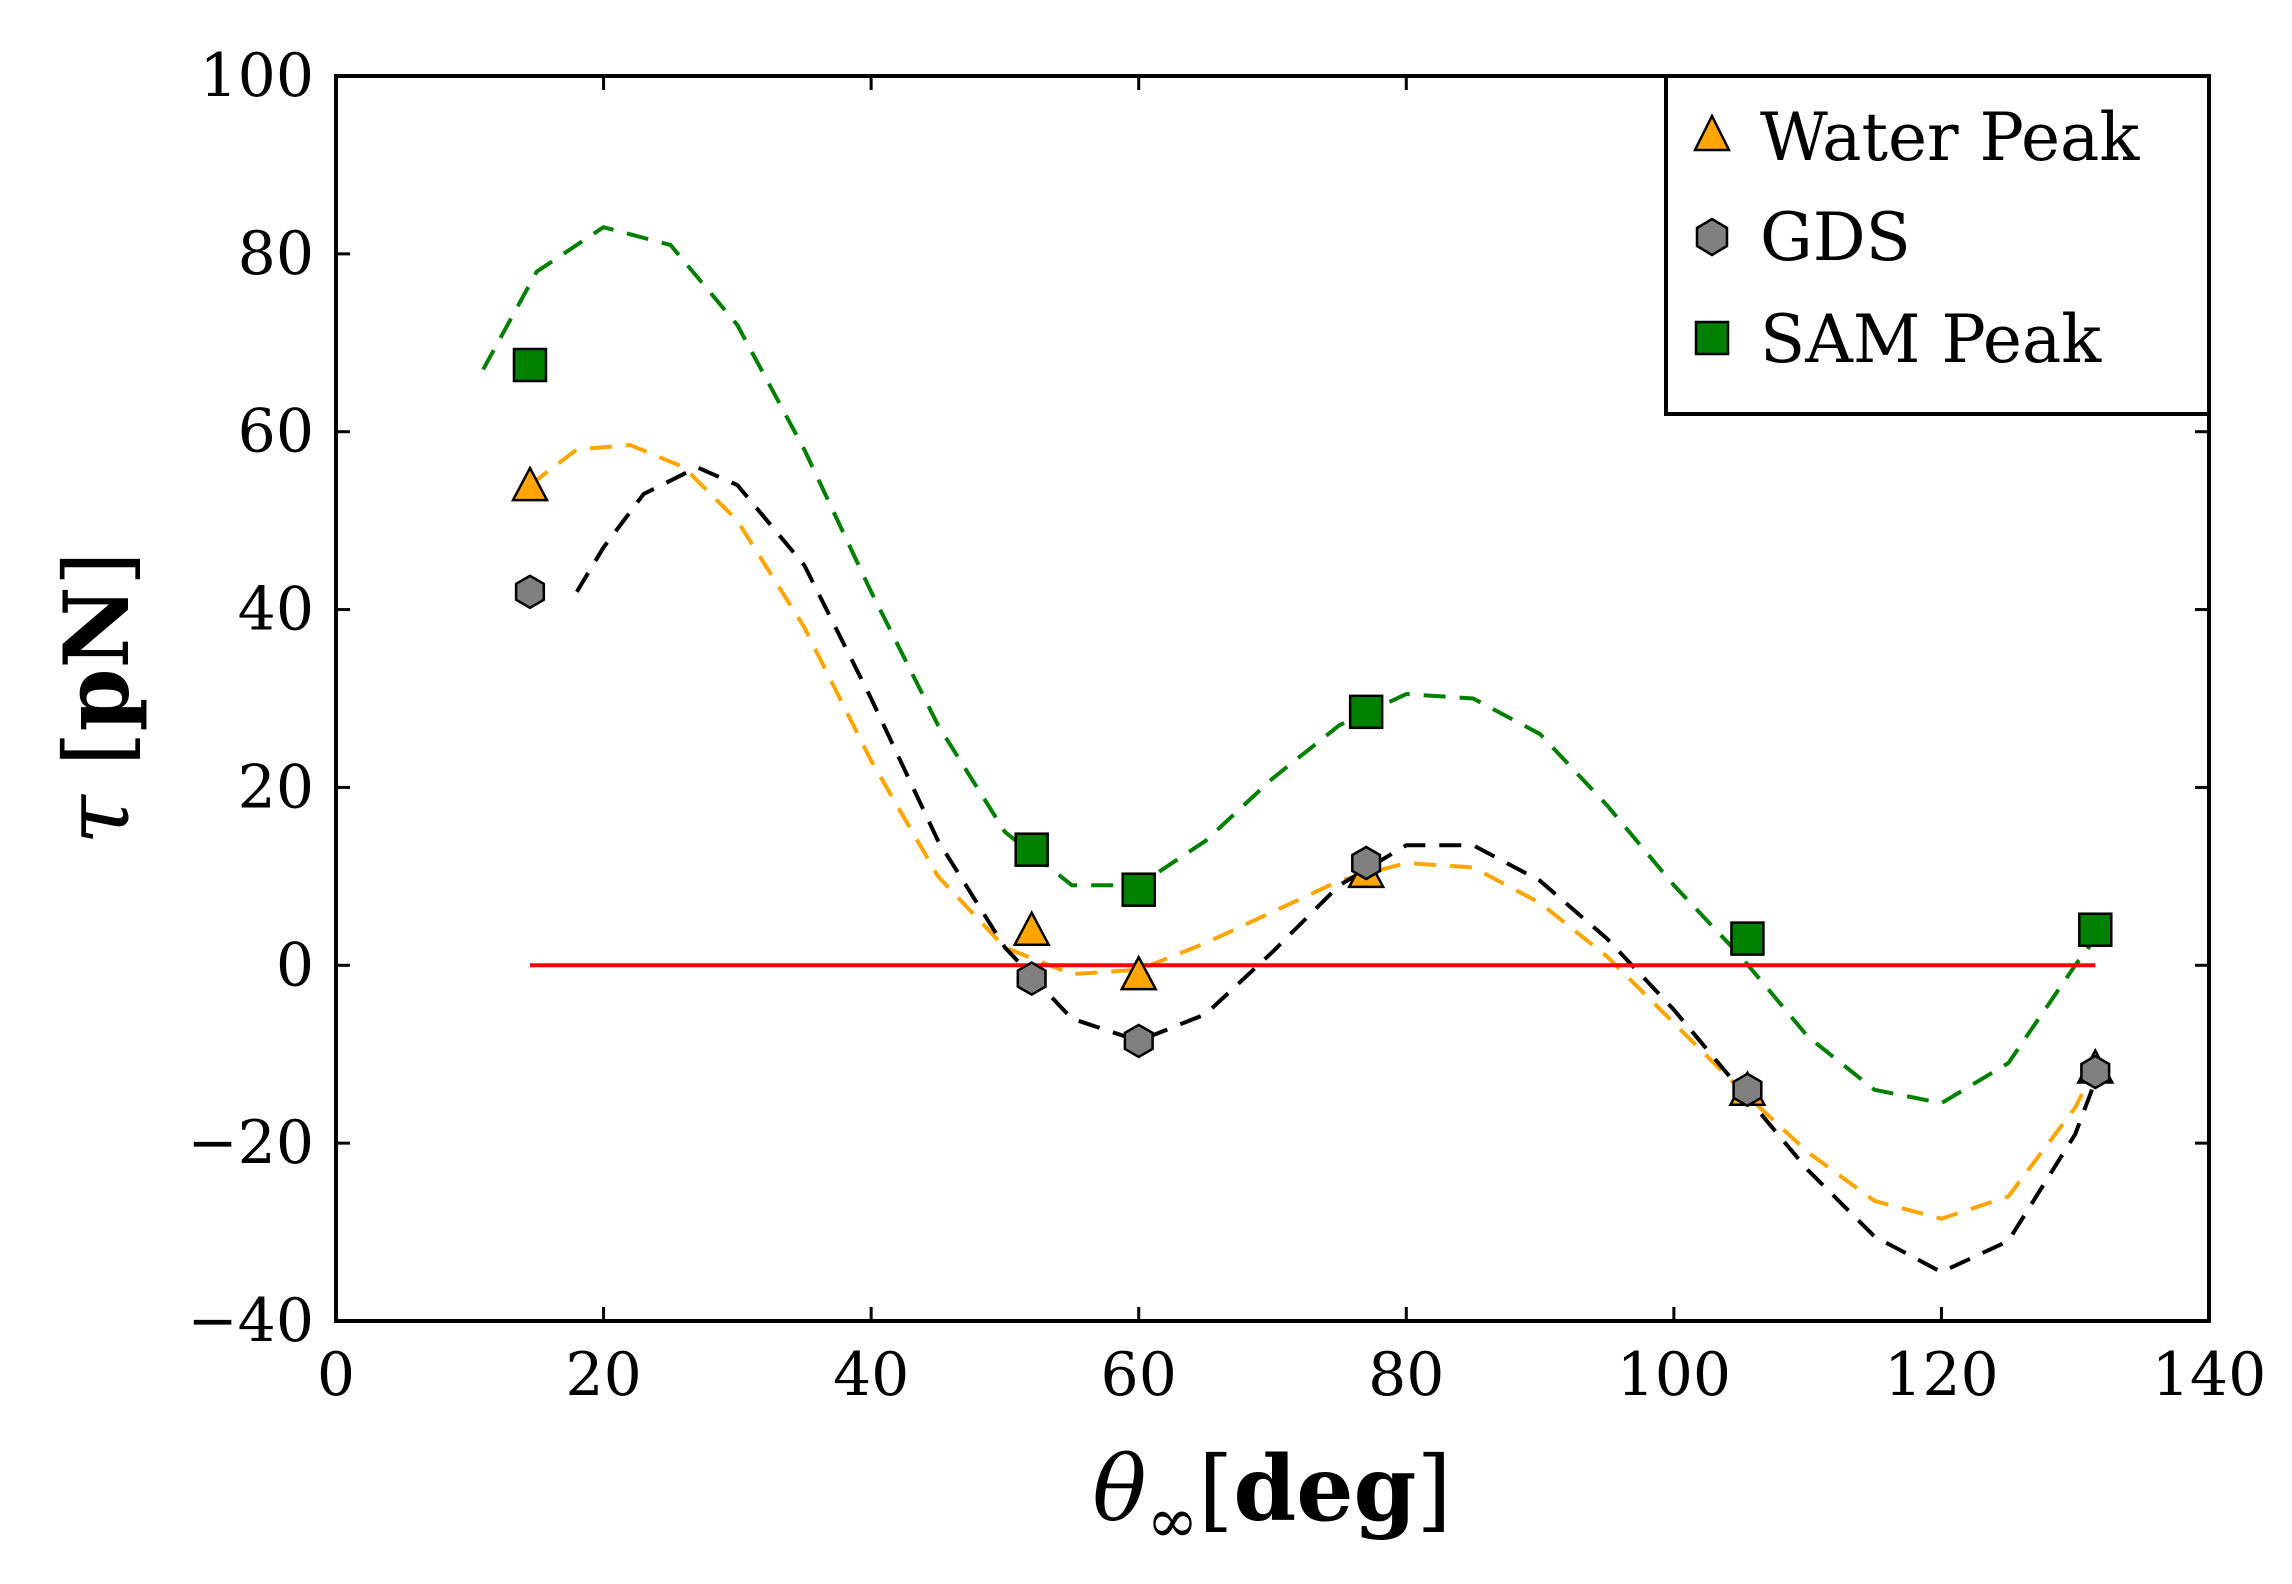 The width and height of the screenshot is (2292, 1584). I want to click on legend-entry-water-peak: Water Peak, so click(1916, 137).